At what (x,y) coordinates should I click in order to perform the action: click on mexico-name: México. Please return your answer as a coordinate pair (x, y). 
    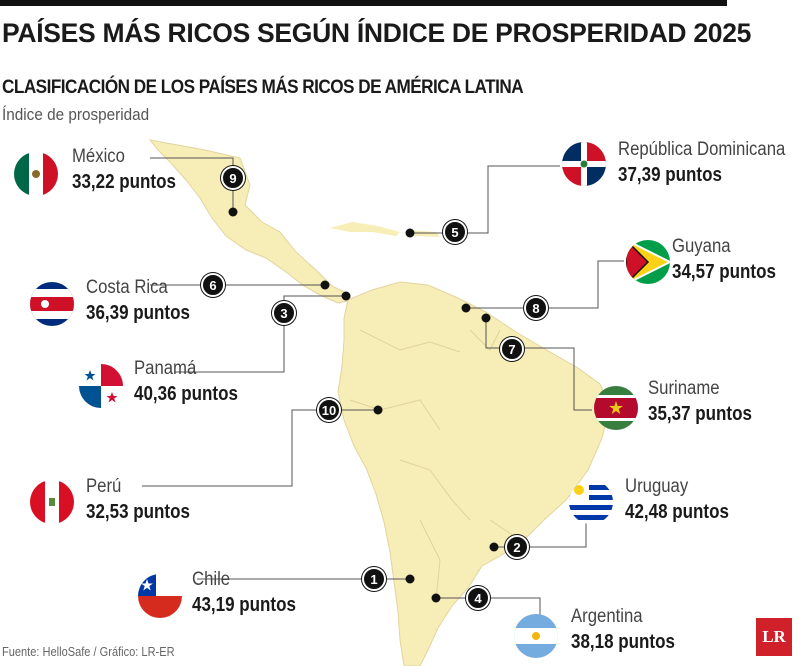
    Looking at the image, I should click on (98, 156).